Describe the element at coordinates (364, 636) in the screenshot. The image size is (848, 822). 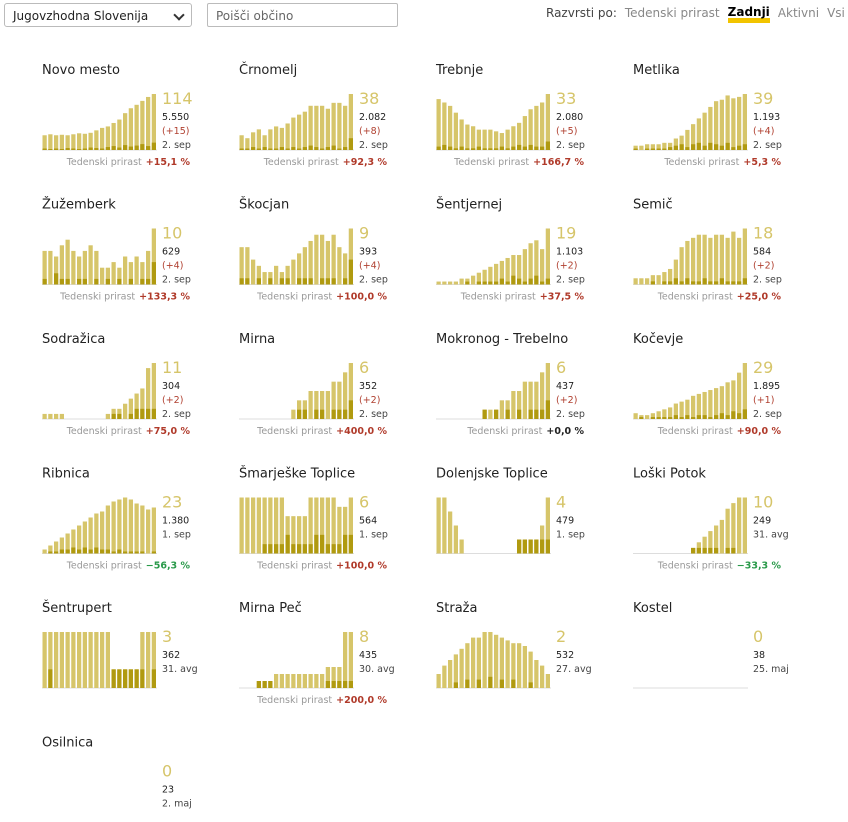
I see `active-count: 8` at that location.